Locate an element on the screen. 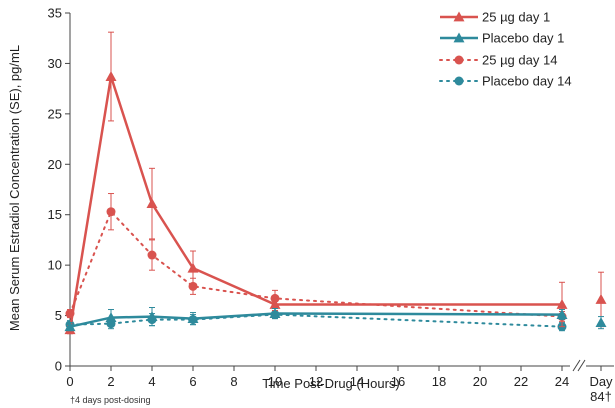 This screenshot has height=408, width=615. y-tick-label: 0 is located at coordinates (58, 366).